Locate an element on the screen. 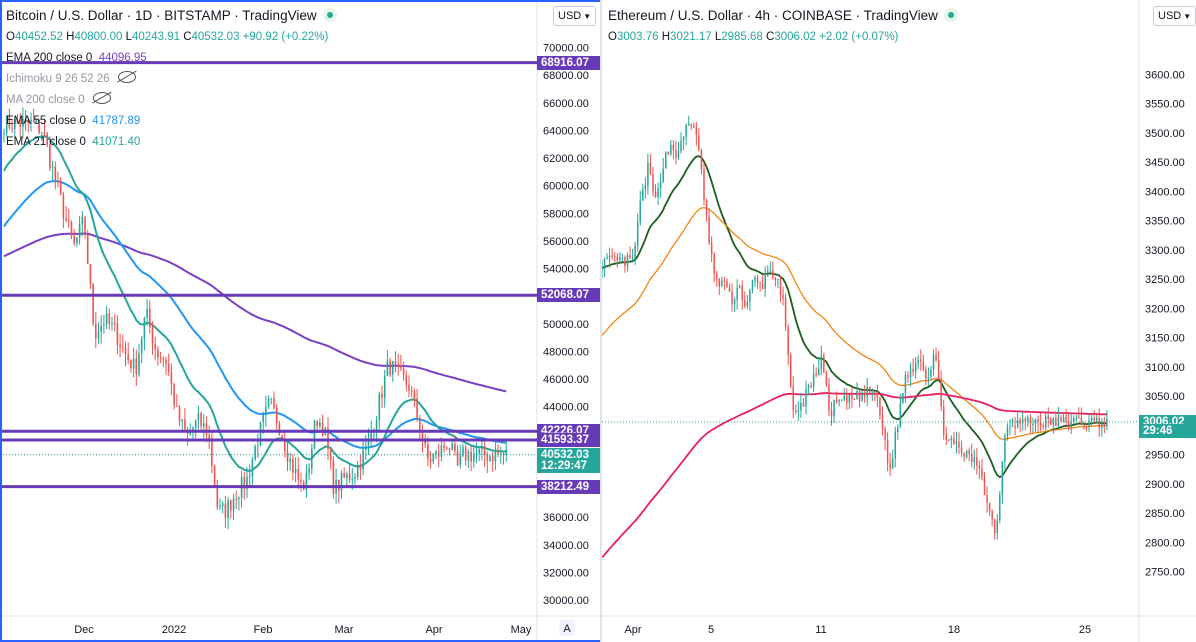 The image size is (1196, 642). ema200-value: 44096.95 is located at coordinates (122, 58).